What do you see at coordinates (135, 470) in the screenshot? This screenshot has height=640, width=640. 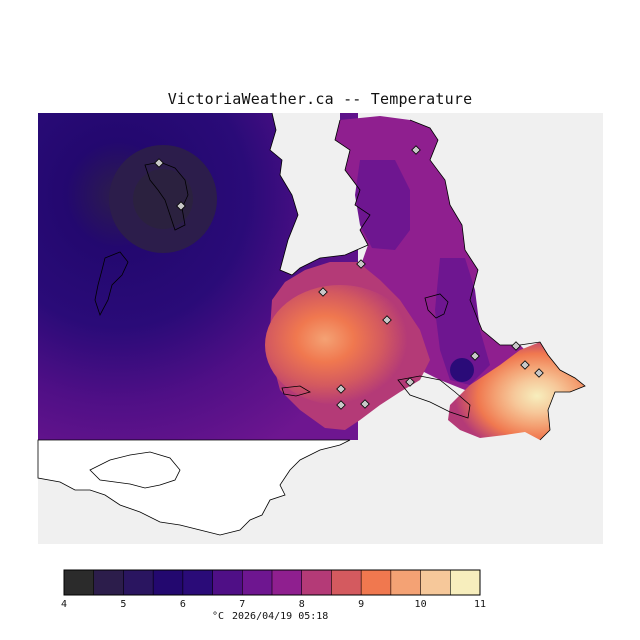 I see `land-south-interior` at bounding box center [135, 470].